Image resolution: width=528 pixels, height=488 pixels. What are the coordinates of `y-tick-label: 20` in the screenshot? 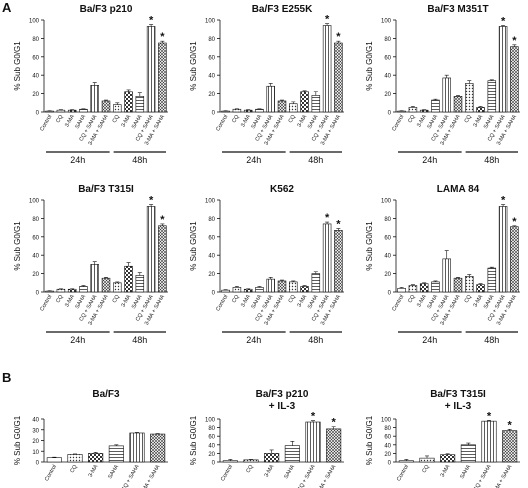 It's located at (387, 275).